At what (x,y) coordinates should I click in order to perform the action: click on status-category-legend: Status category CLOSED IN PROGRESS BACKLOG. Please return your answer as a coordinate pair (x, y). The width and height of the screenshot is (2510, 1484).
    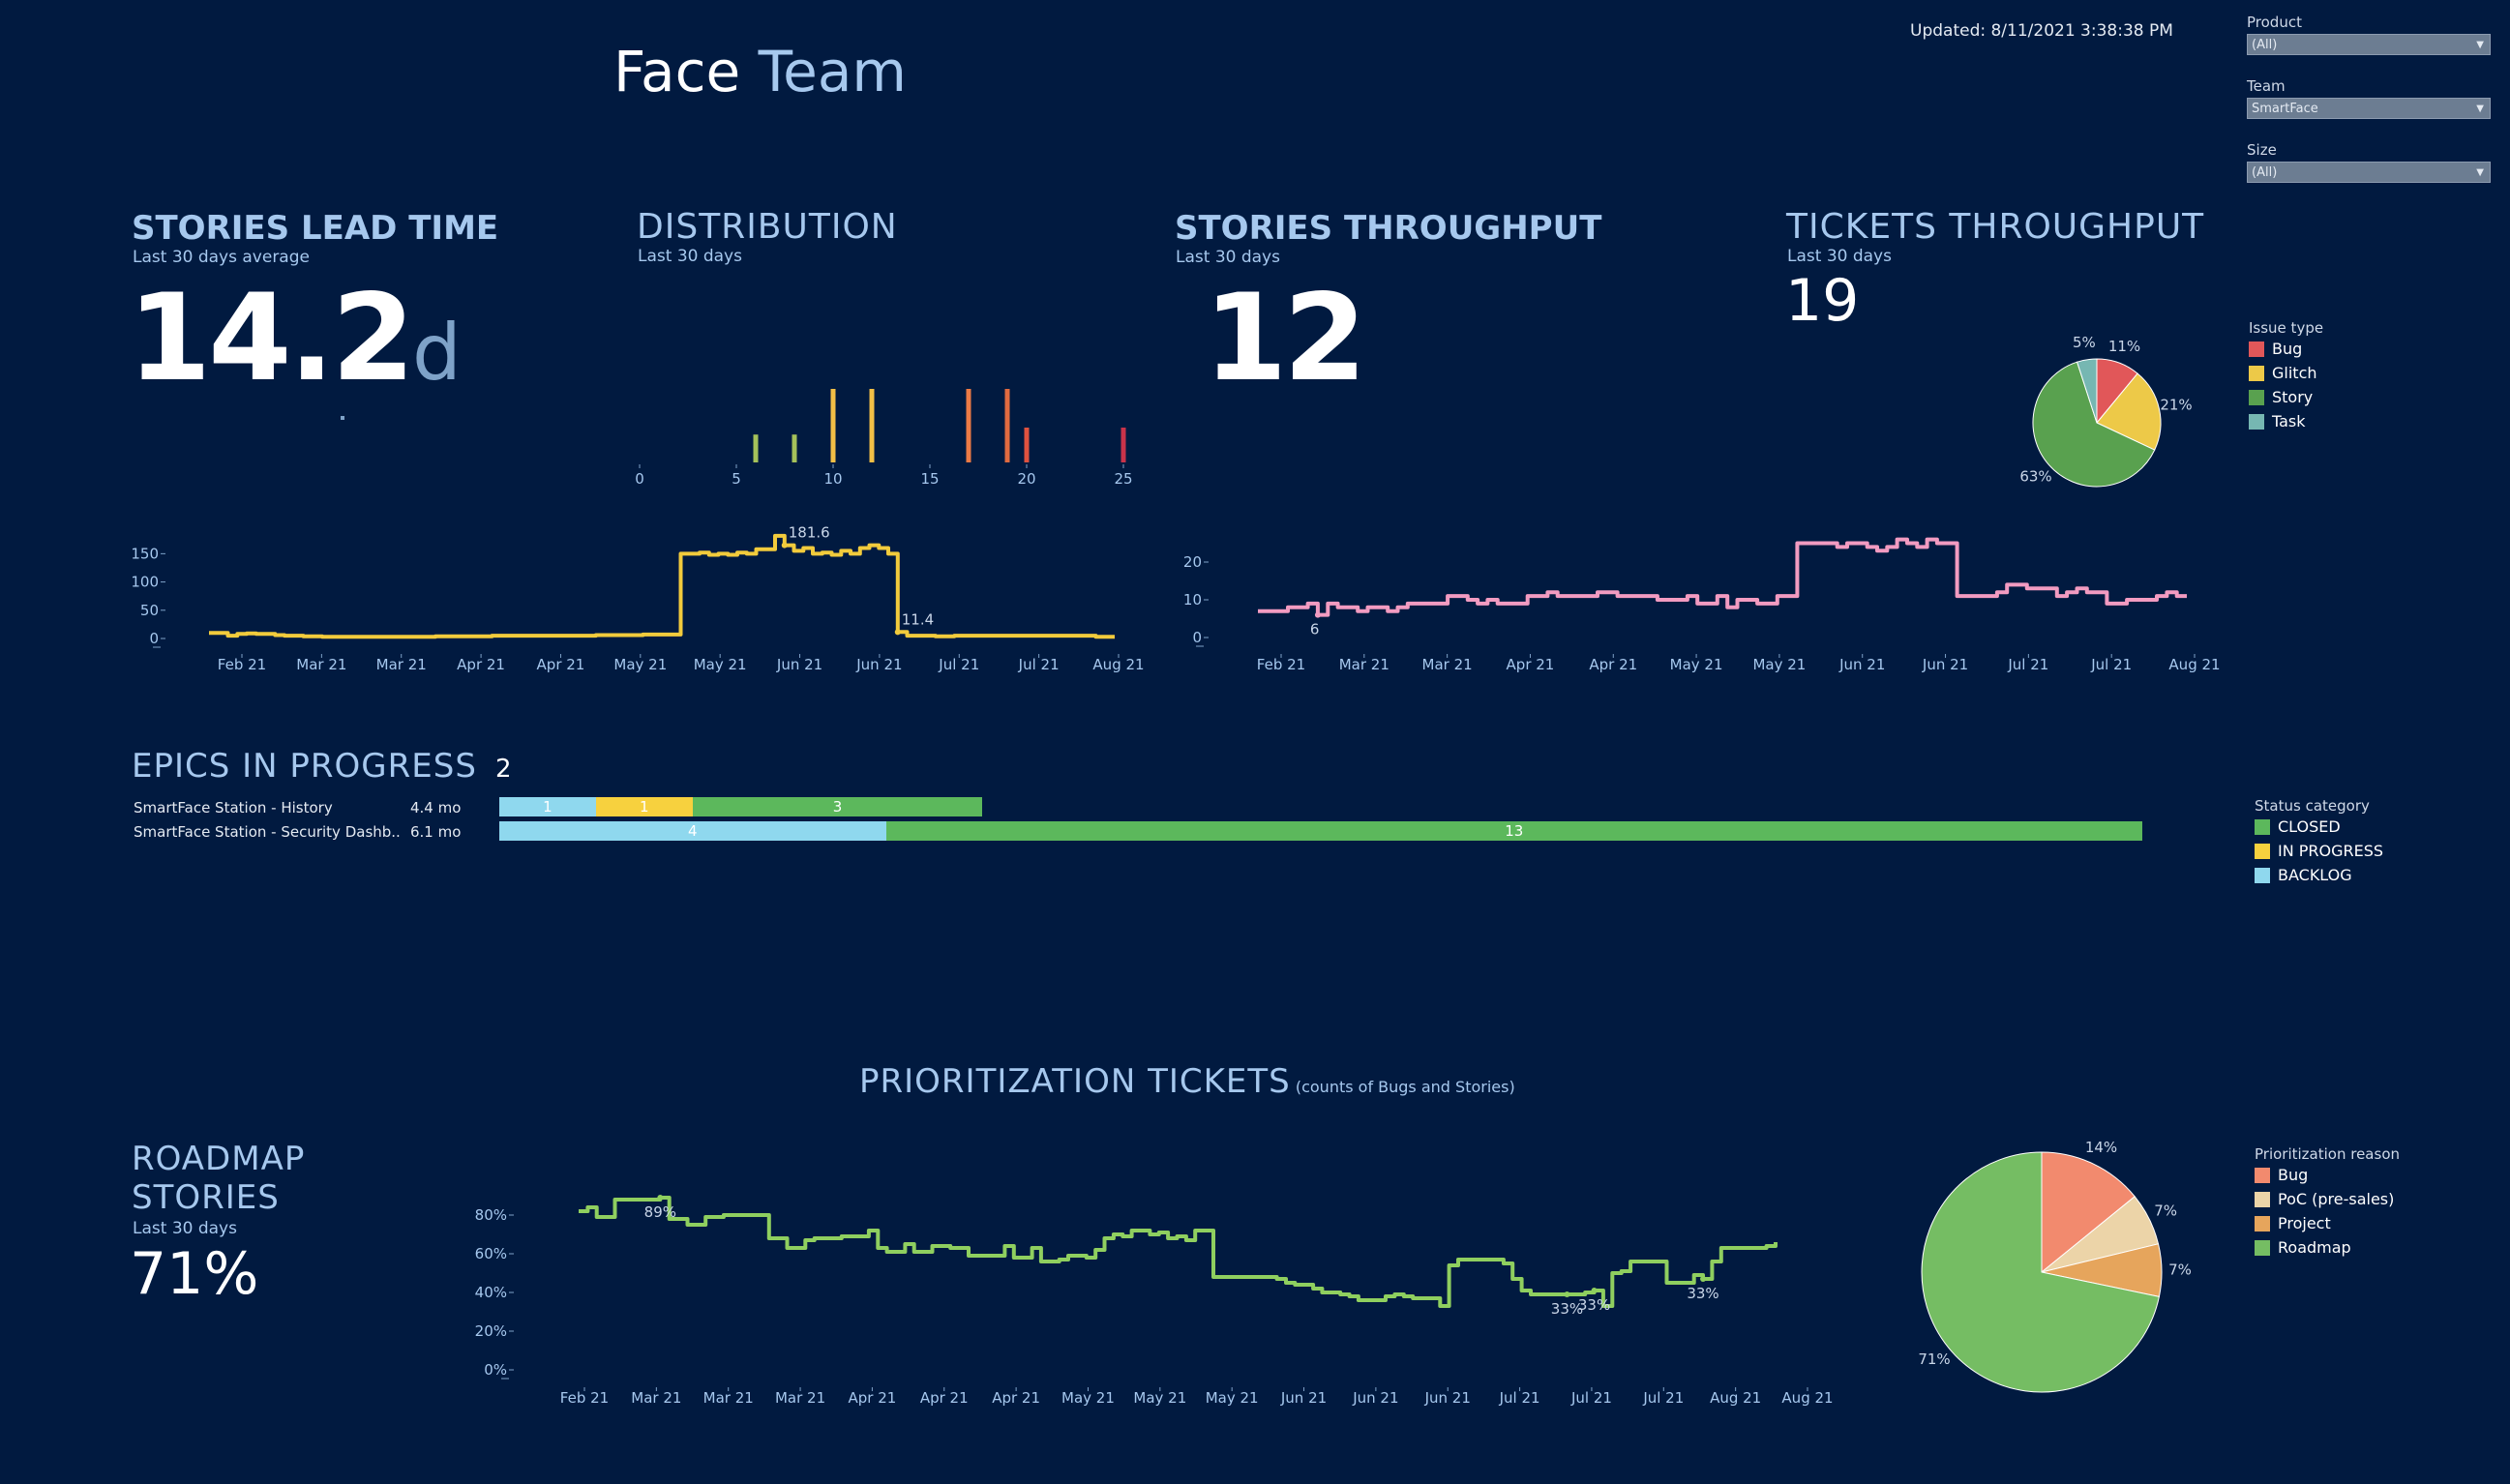
    Looking at the image, I should click on (2319, 842).